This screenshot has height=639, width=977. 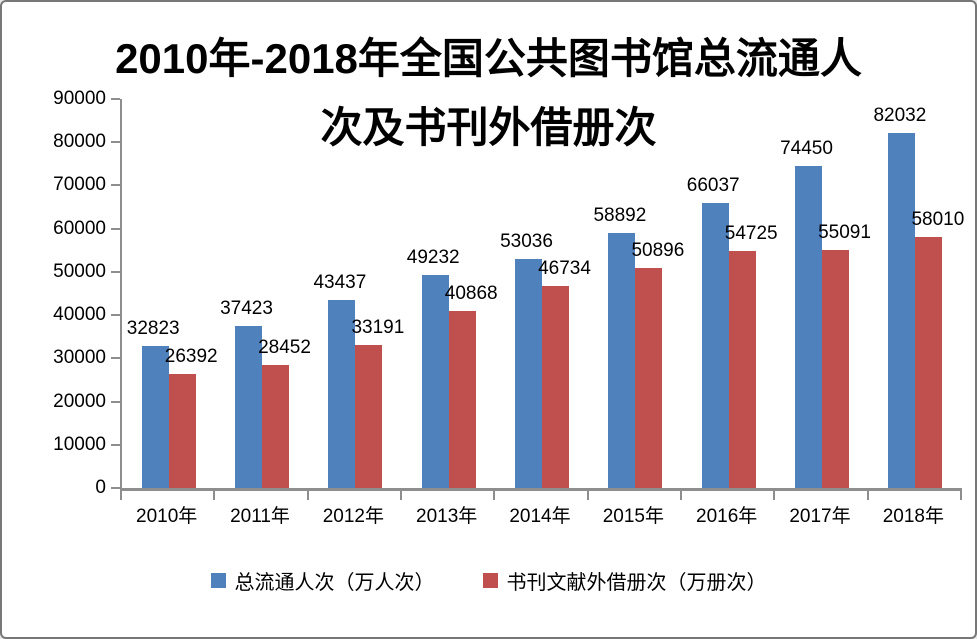 I want to click on data-label: 74450, so click(x=806, y=149).